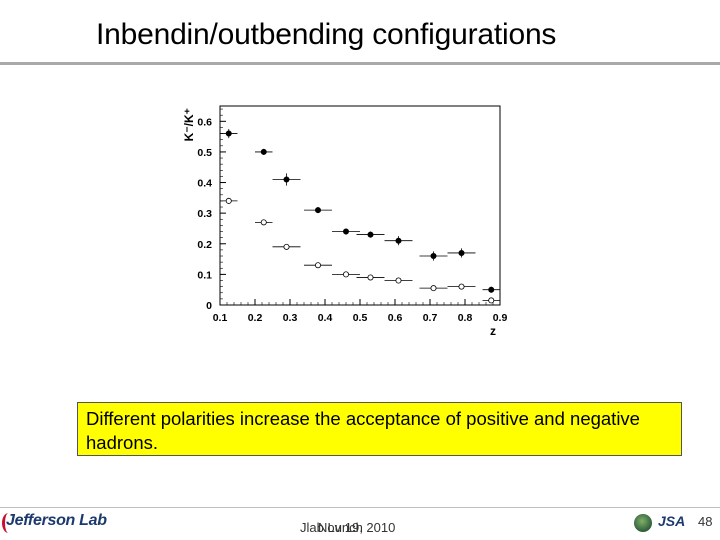  Describe the element at coordinates (204, 214) in the screenshot. I see `y-tick-label: 0.3` at that location.